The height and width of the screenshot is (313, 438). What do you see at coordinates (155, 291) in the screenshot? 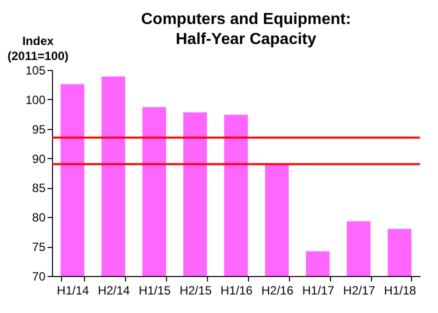
I see `x-tick-label: H1/15` at bounding box center [155, 291].